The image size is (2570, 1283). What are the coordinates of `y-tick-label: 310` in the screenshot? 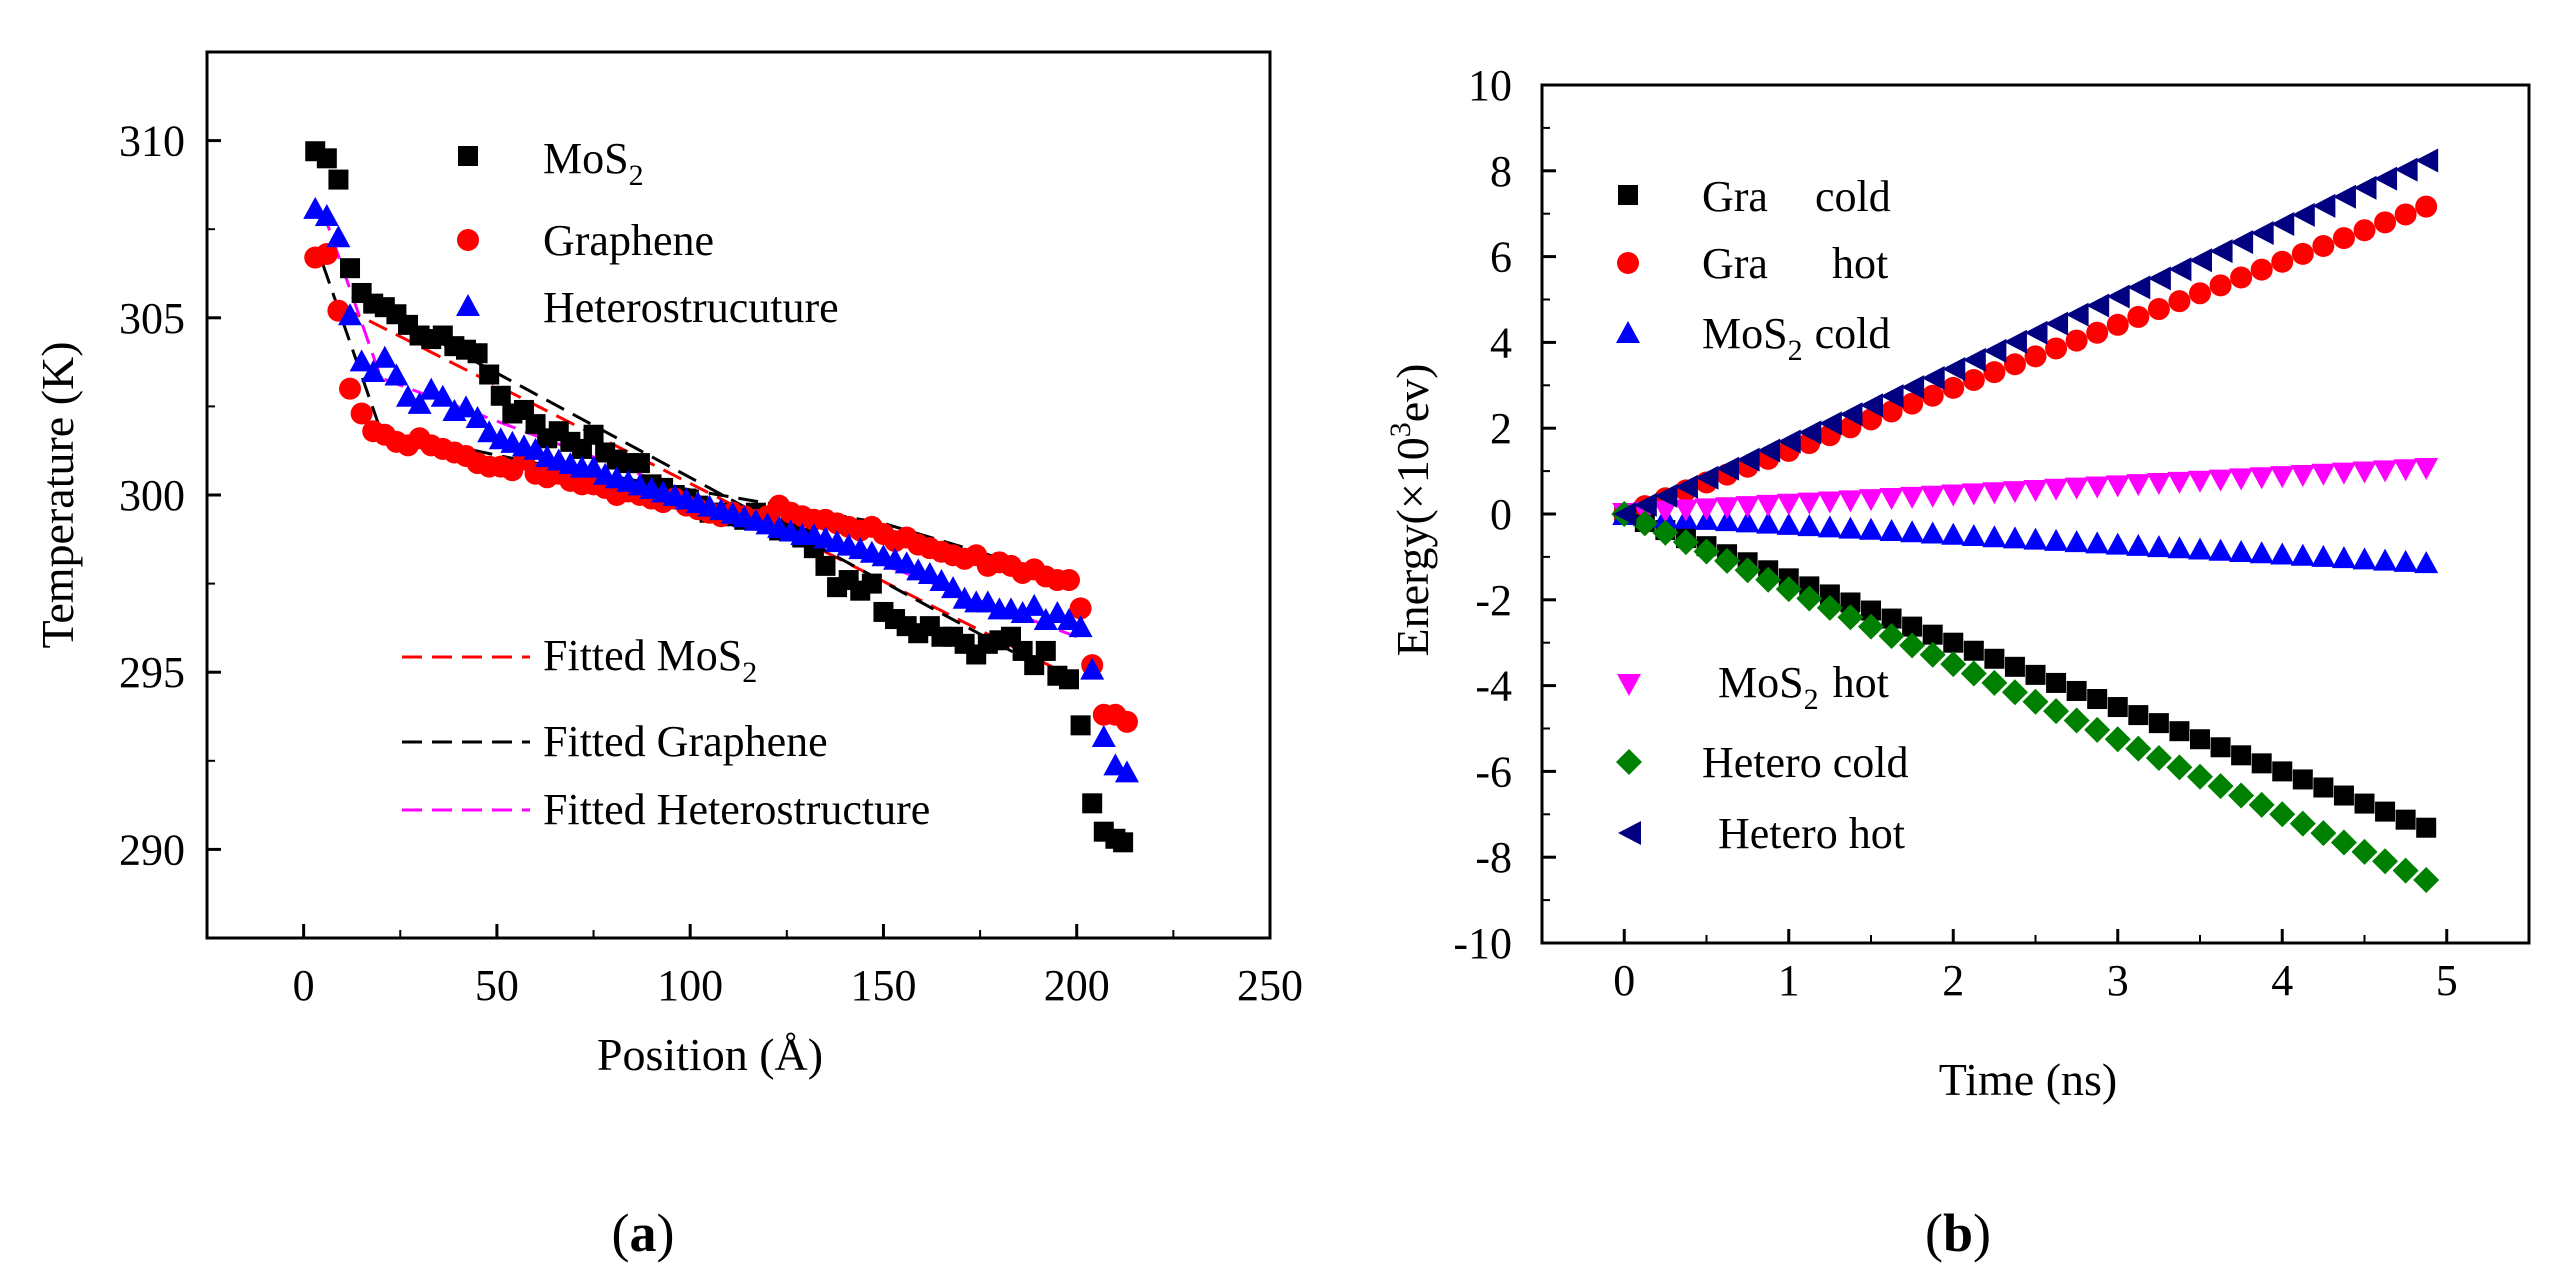 It's located at (152, 141).